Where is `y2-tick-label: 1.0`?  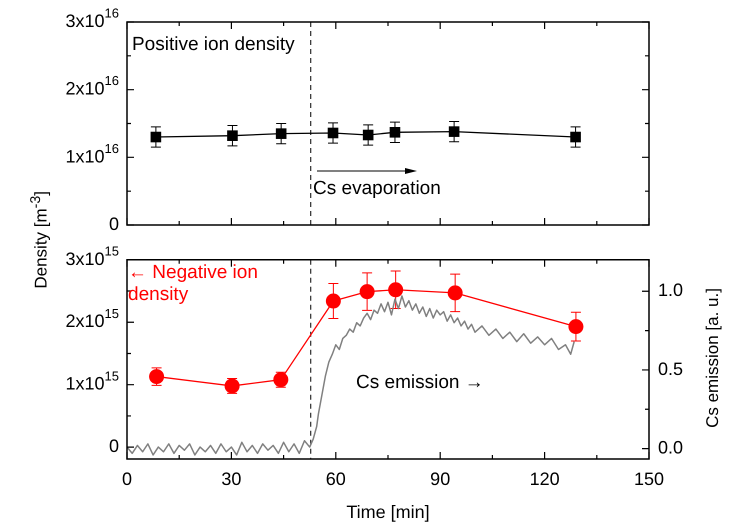 y2-tick-label: 1.0 is located at coordinates (671, 290).